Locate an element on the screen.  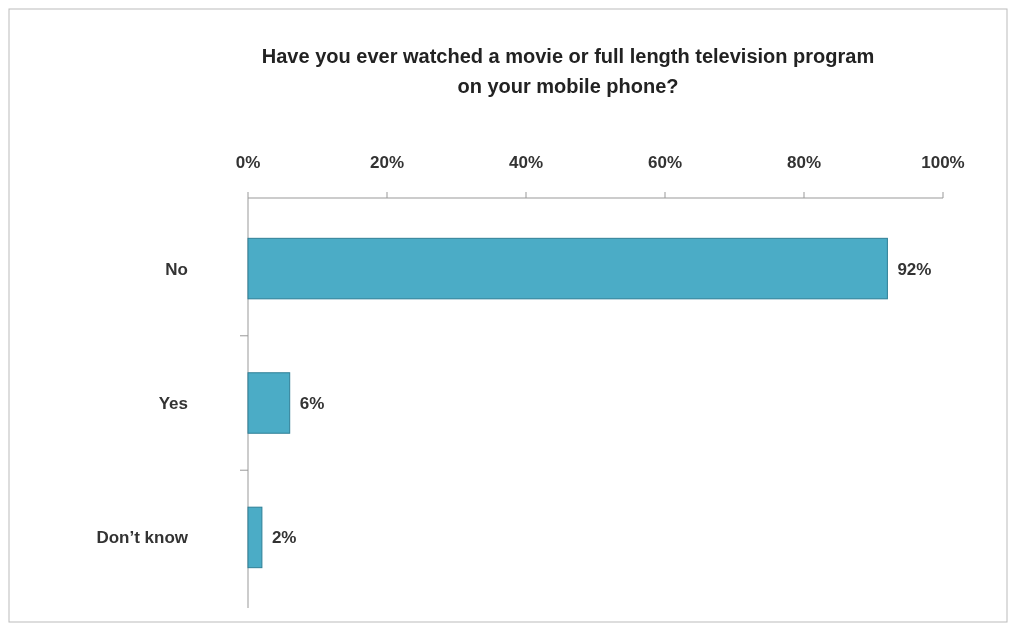
x-tick-label: 80% is located at coordinates (804, 162).